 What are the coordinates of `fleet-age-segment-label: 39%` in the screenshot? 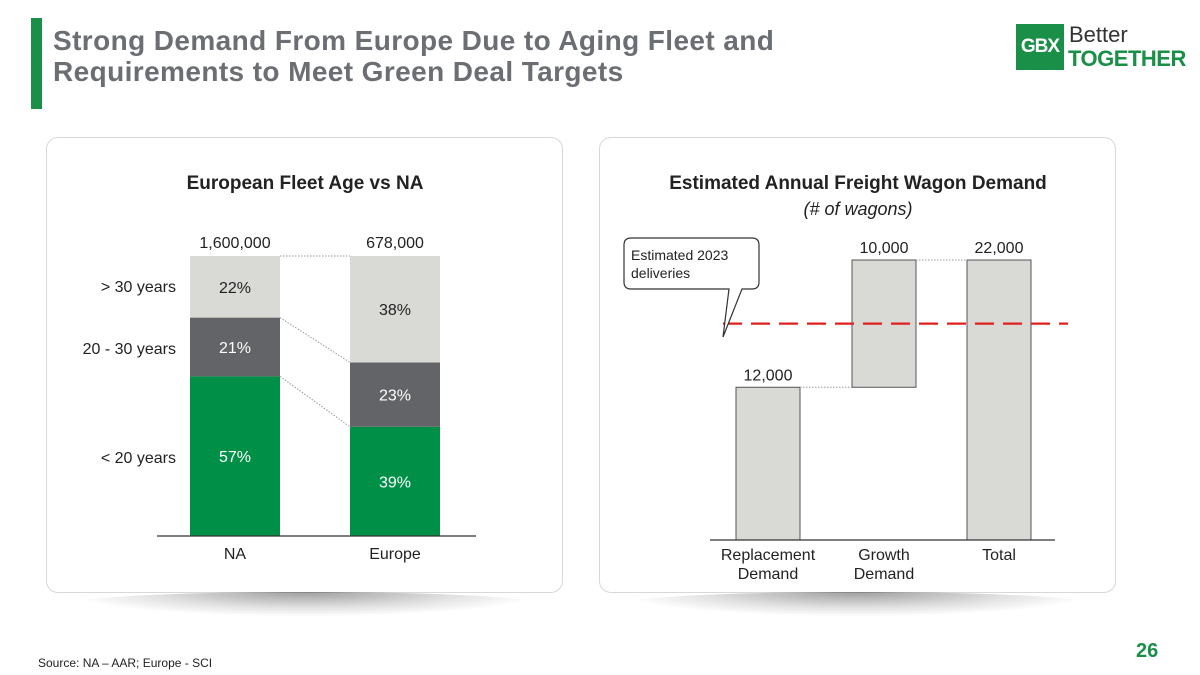 It's located at (395, 482).